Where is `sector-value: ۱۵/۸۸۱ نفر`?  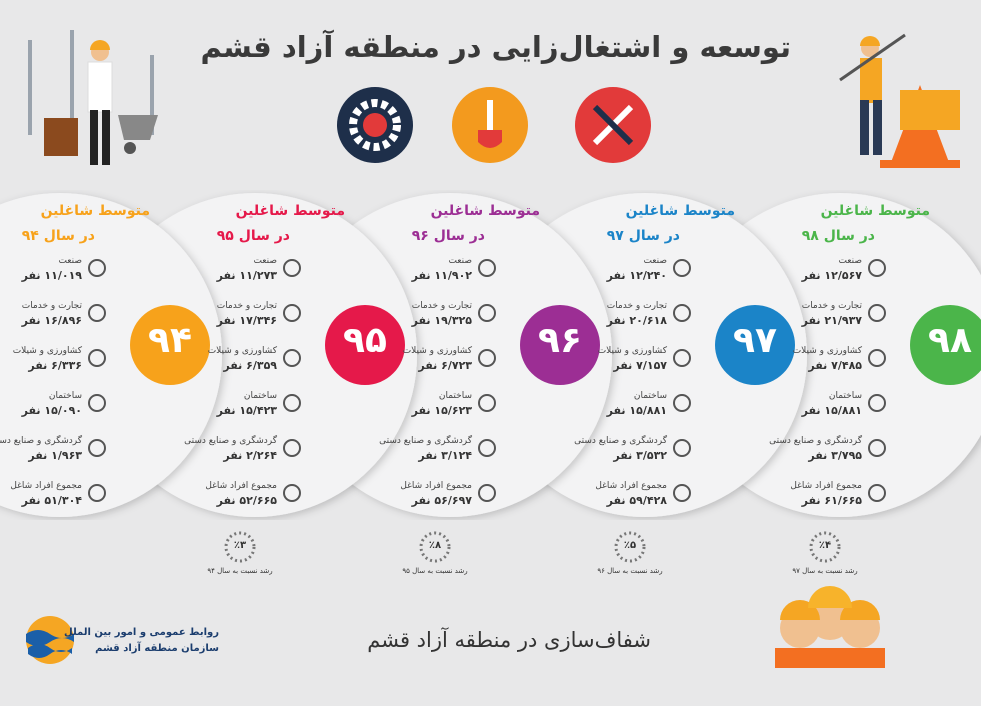
sector-value: ۱۵/۸۸۱ نفر is located at coordinates (636, 410).